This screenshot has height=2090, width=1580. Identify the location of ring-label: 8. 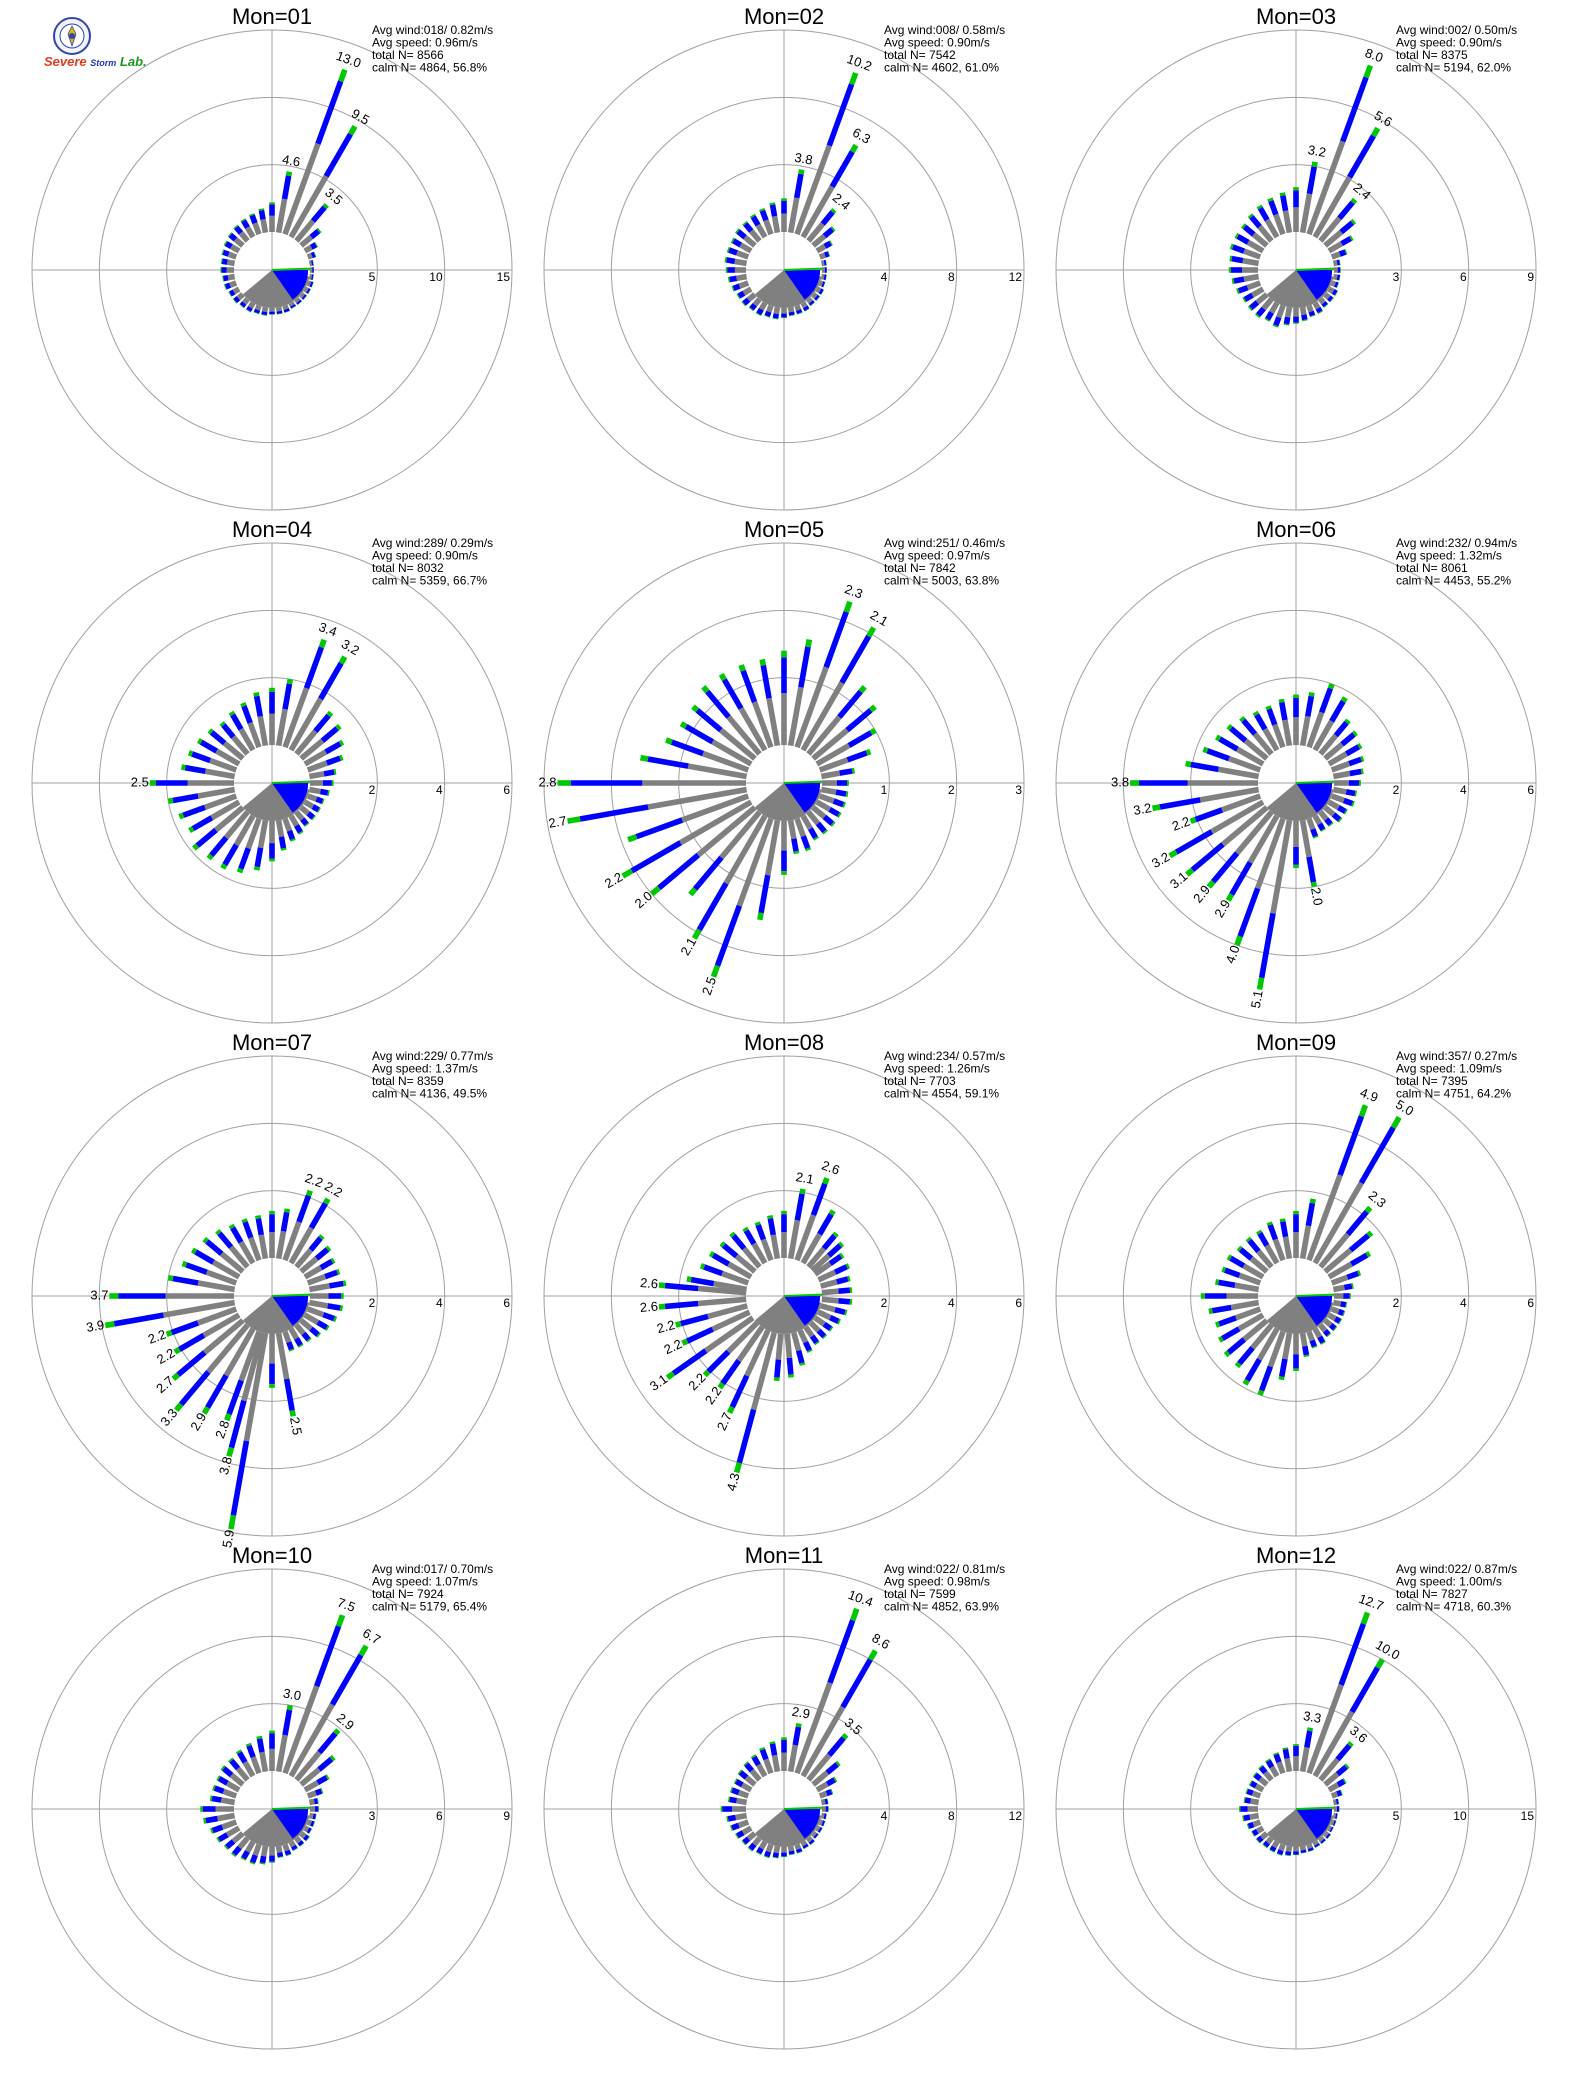
(951, 277).